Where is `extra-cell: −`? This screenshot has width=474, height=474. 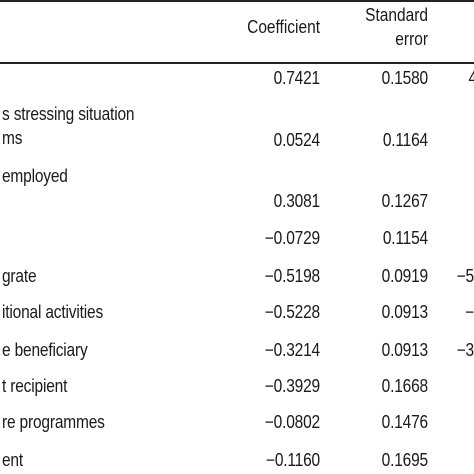 extra-cell: − is located at coordinates (469, 312).